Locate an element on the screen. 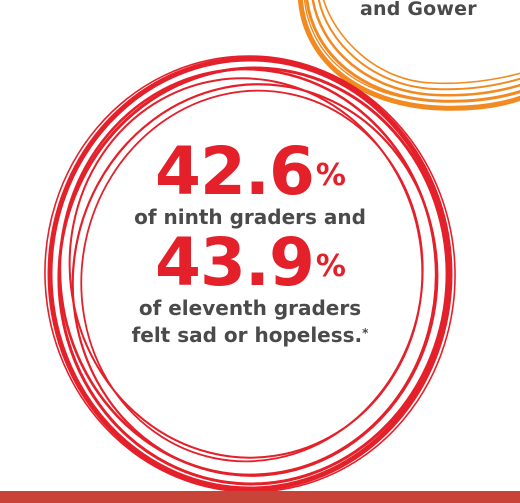  ninth-grade-label: of ninth graders and is located at coordinates (250, 217).